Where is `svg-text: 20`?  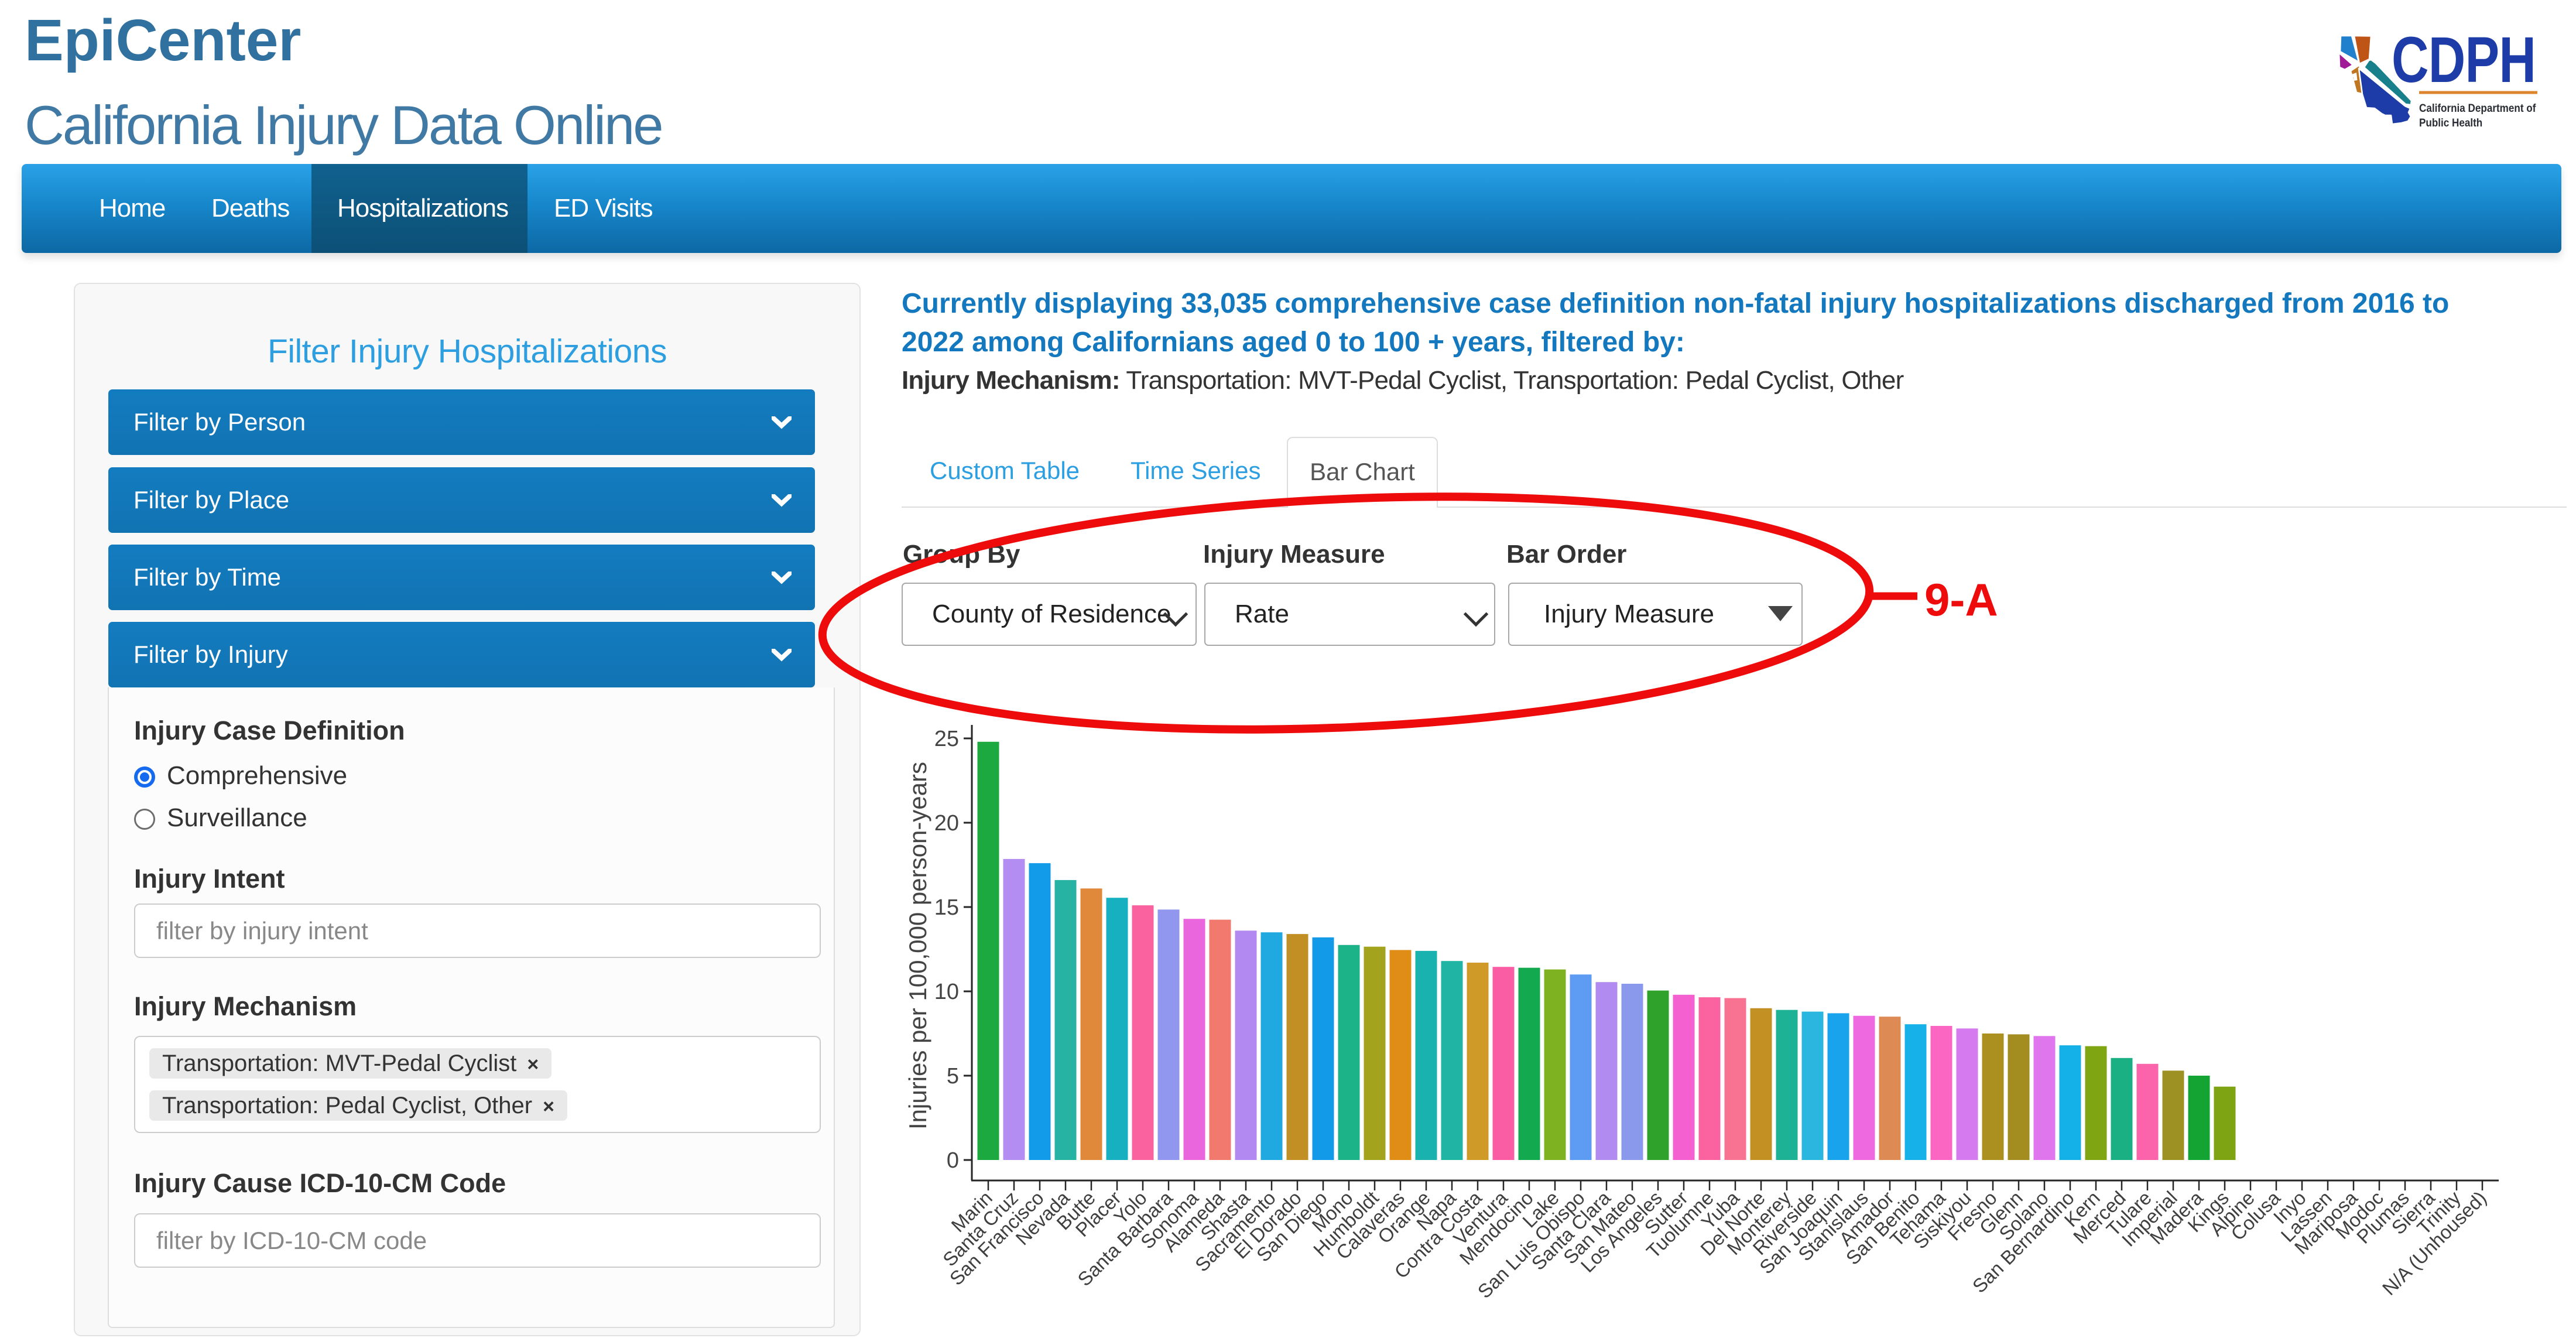
svg-text: 20 is located at coordinates (946, 823).